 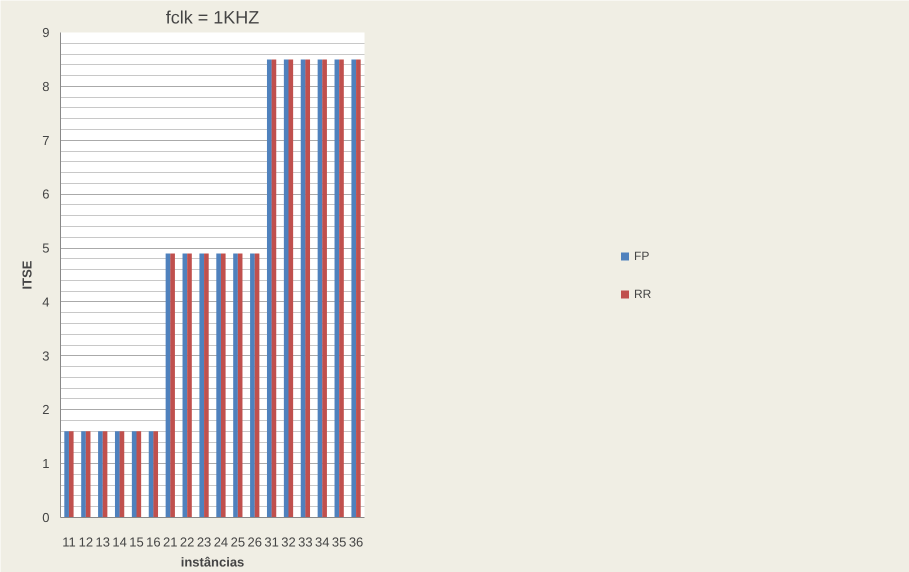 What do you see at coordinates (46, 356) in the screenshot?
I see `y-tick-label: 3` at bounding box center [46, 356].